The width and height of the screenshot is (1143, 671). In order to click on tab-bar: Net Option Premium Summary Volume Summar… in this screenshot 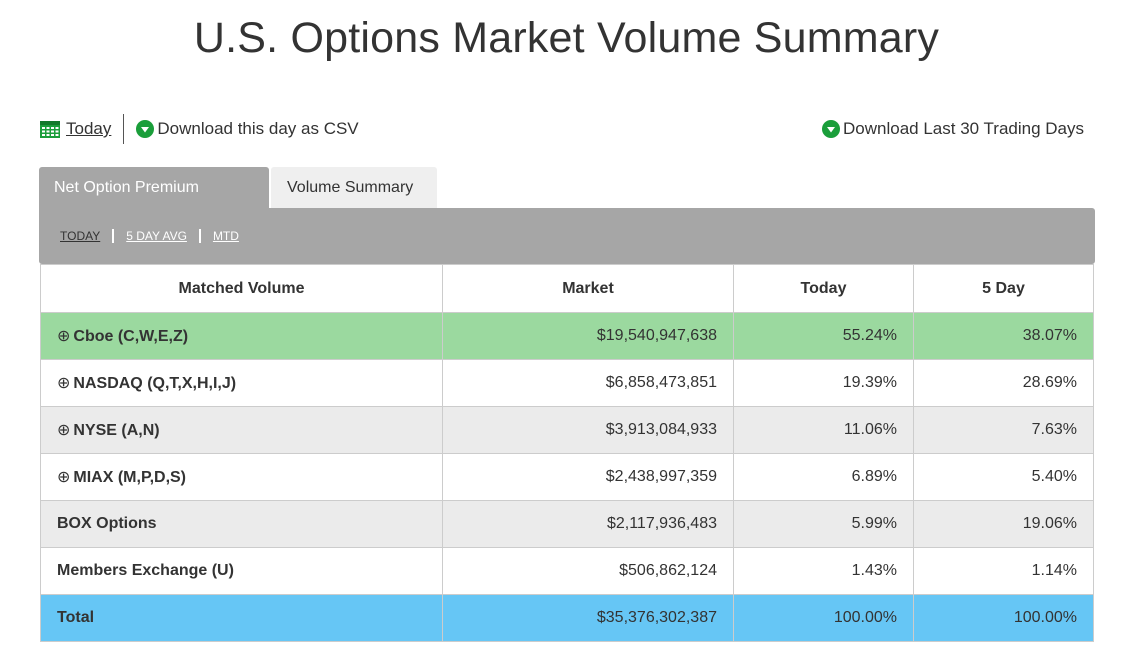, I will do `click(239, 202)`.